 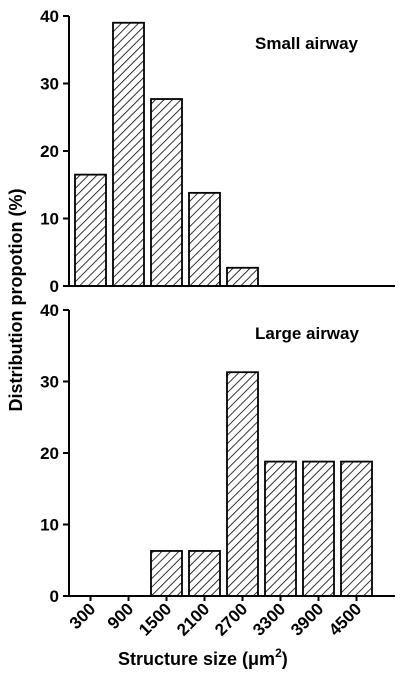 What do you see at coordinates (155, 619) in the screenshot?
I see `x-tick-label: 1500` at bounding box center [155, 619].